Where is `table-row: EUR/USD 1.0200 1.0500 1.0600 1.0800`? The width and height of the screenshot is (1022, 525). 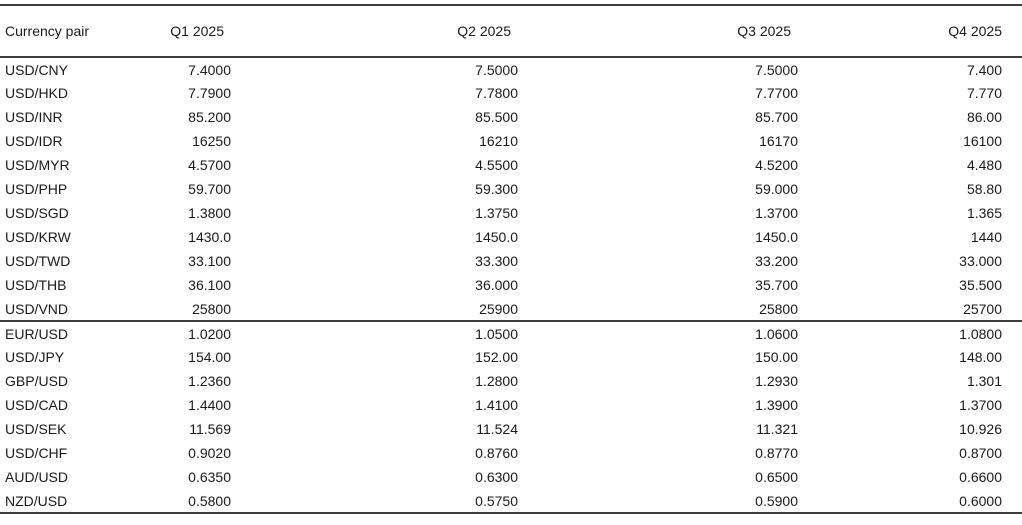
table-row: EUR/USD 1.0200 1.0500 1.0600 1.0800 is located at coordinates (511, 333).